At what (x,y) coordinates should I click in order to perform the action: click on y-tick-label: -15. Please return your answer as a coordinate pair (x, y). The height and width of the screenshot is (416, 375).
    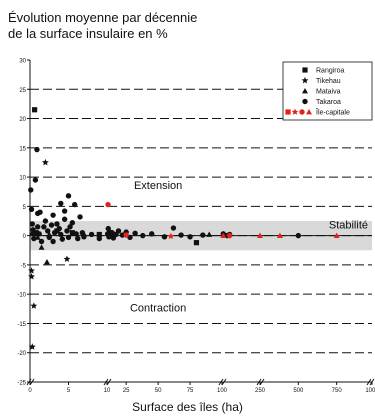
    Looking at the image, I should click on (21, 325).